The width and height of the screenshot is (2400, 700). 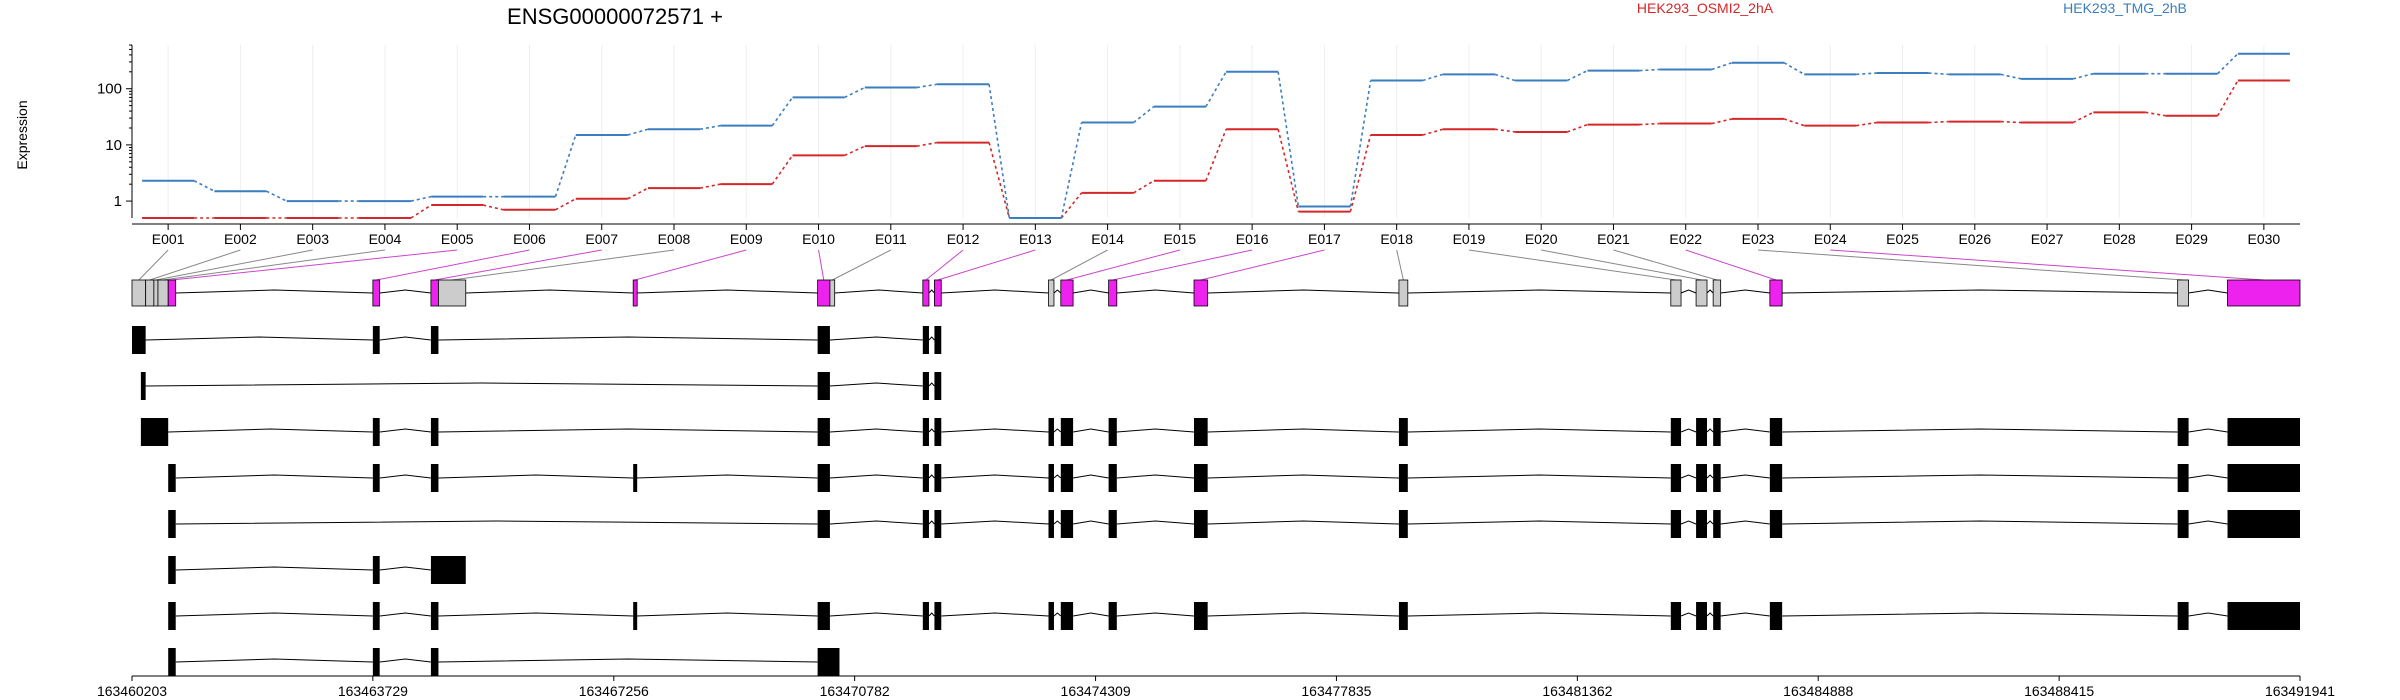 I want to click on genomic-tick-label: 163481362, so click(x=1577, y=691).